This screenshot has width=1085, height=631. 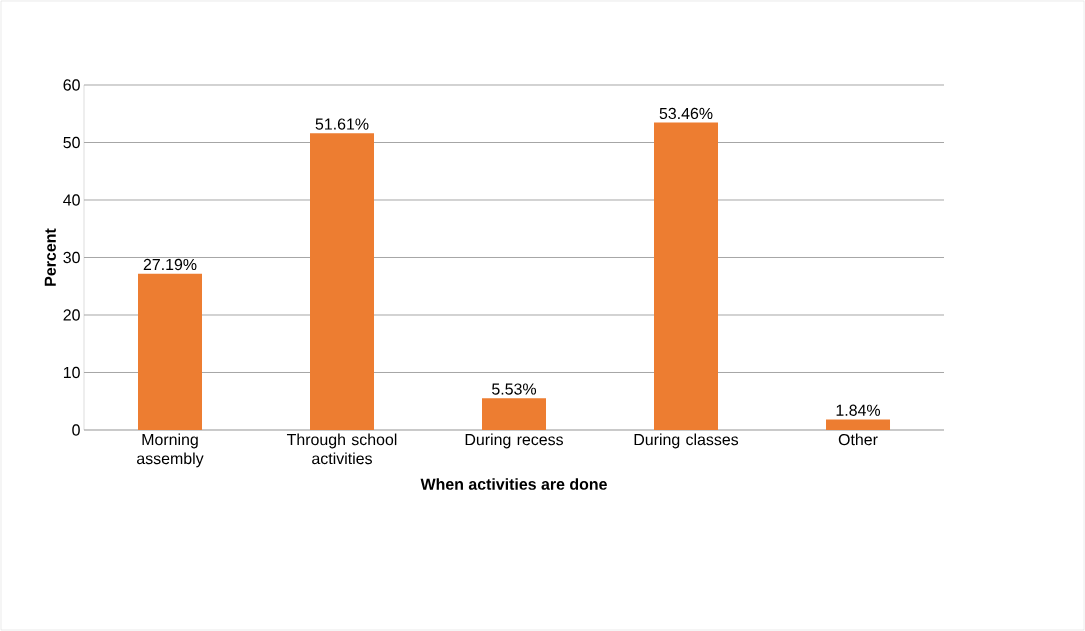 What do you see at coordinates (342, 124) in the screenshot?
I see `data-label: 51.61%` at bounding box center [342, 124].